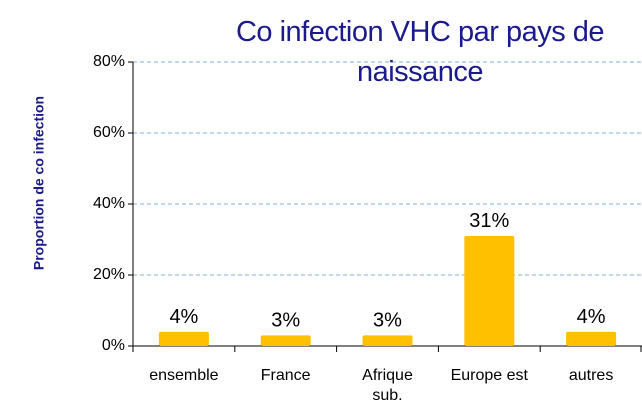 The image size is (642, 409). Describe the element at coordinates (109, 203) in the screenshot. I see `y-tick-label: 40%` at that location.